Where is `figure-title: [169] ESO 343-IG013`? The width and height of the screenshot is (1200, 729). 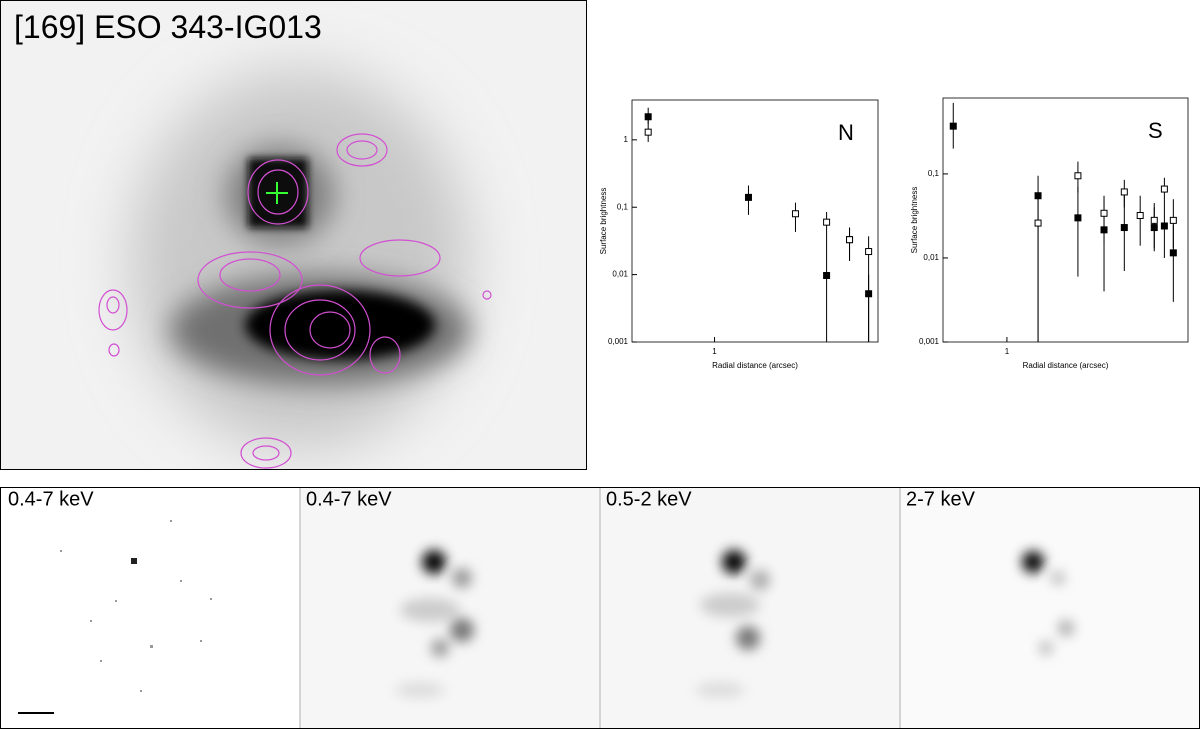 figure-title: [169] ESO 343-IG013 is located at coordinates (168, 27).